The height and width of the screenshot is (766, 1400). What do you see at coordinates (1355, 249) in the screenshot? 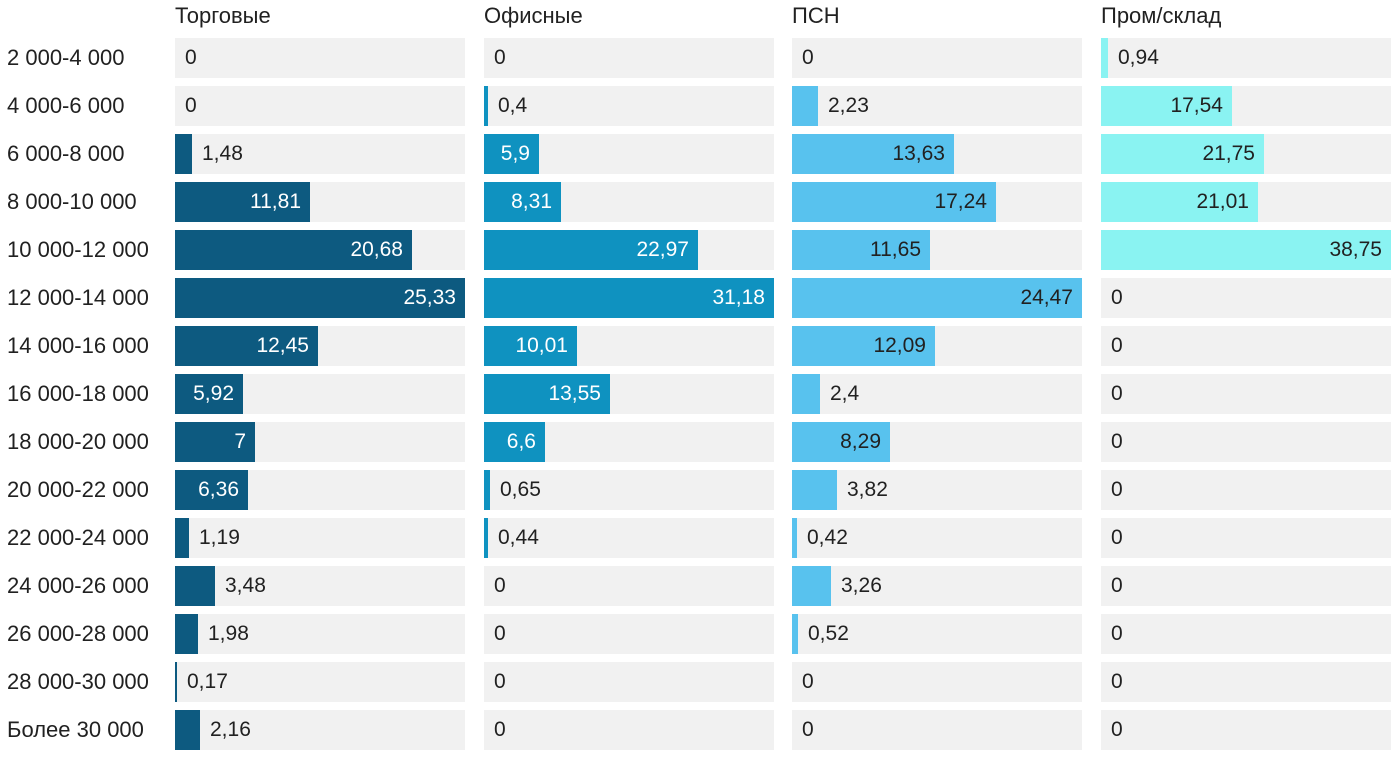
I see `bar-value-label: 38,75` at bounding box center [1355, 249].